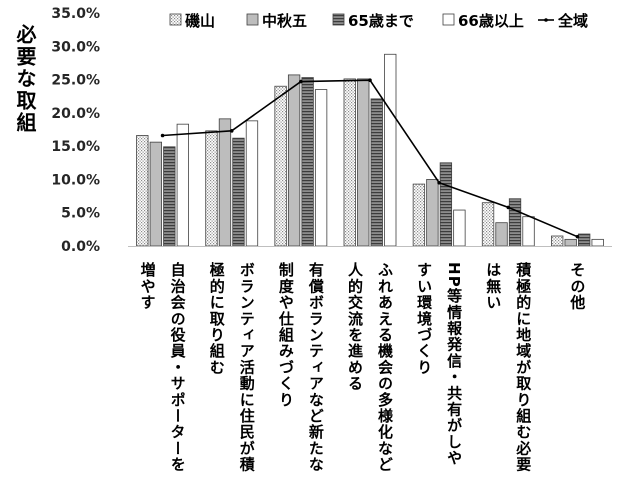 The image size is (629, 488). What do you see at coordinates (75, 14) in the screenshot?
I see `y-tick-label: 35.0%` at bounding box center [75, 14].